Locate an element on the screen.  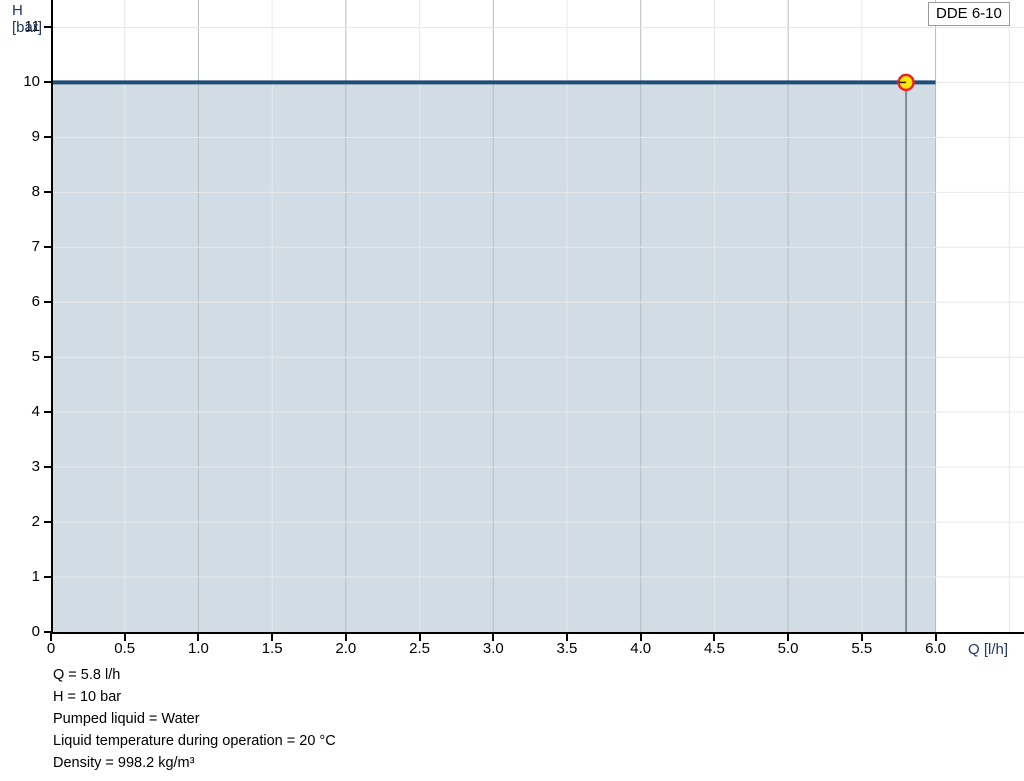
x-tick-label: 5.0 is located at coordinates (788, 648).